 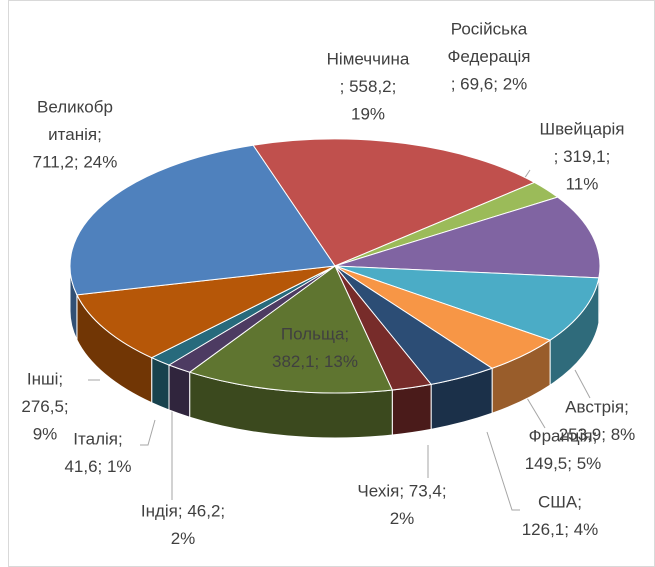 I want to click on data-label-line: Російська, so click(x=489, y=28).